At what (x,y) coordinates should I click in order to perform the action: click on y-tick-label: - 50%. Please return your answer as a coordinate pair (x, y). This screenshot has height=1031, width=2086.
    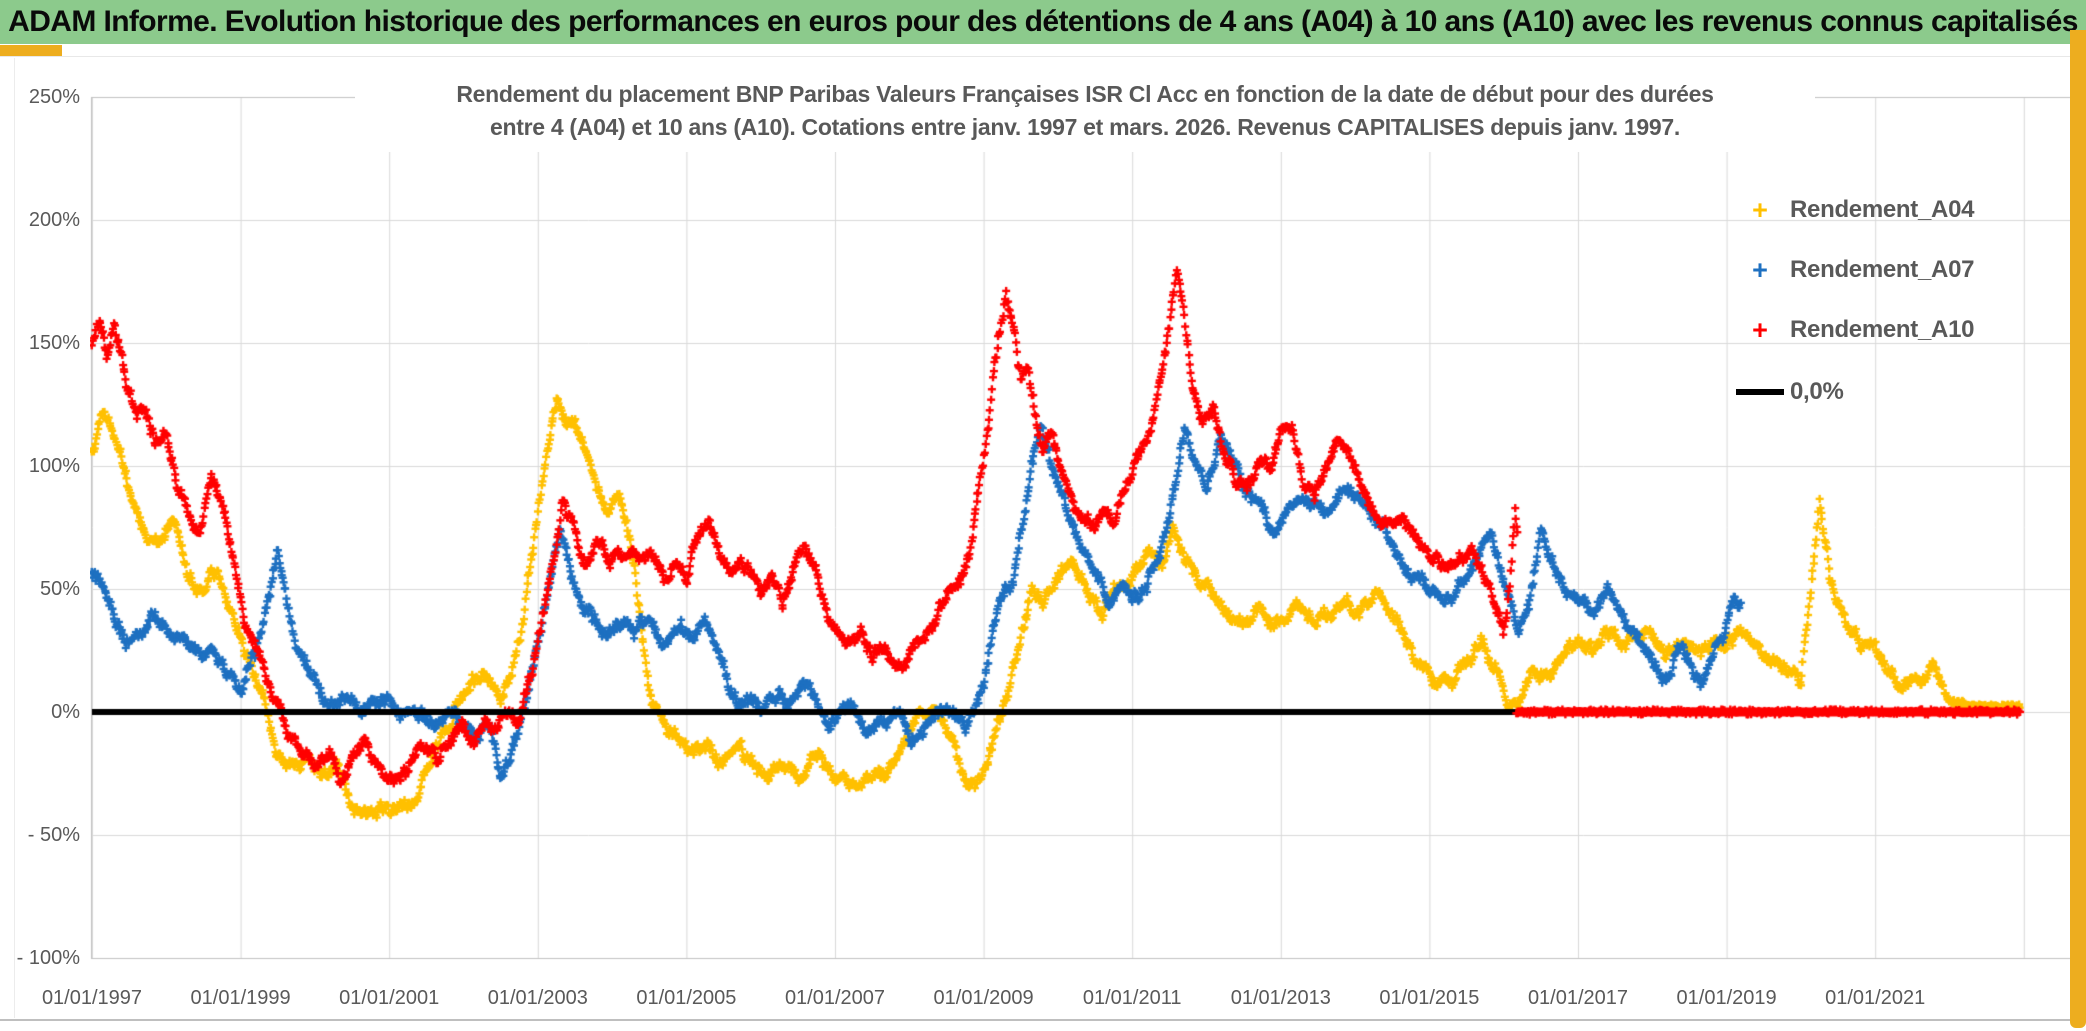
    Looking at the image, I should click on (53, 835).